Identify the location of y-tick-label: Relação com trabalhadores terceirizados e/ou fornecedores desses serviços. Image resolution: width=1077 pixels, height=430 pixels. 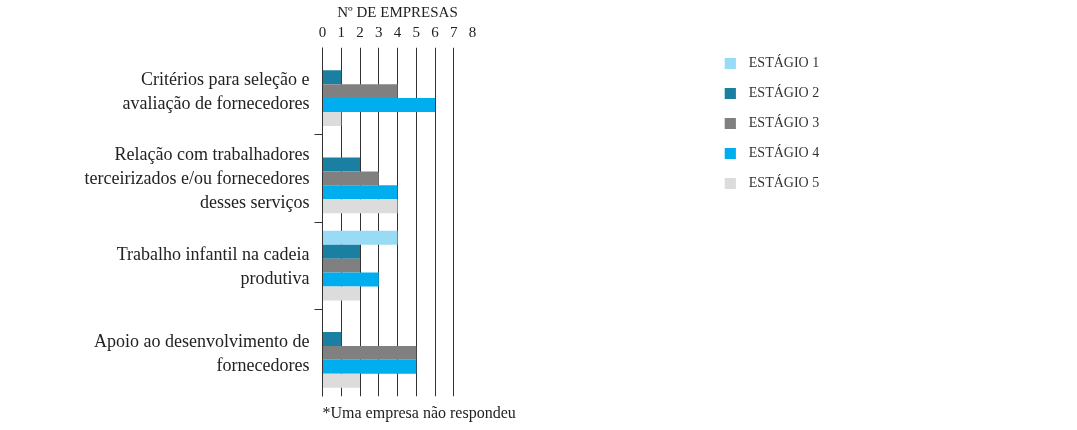
(197, 178).